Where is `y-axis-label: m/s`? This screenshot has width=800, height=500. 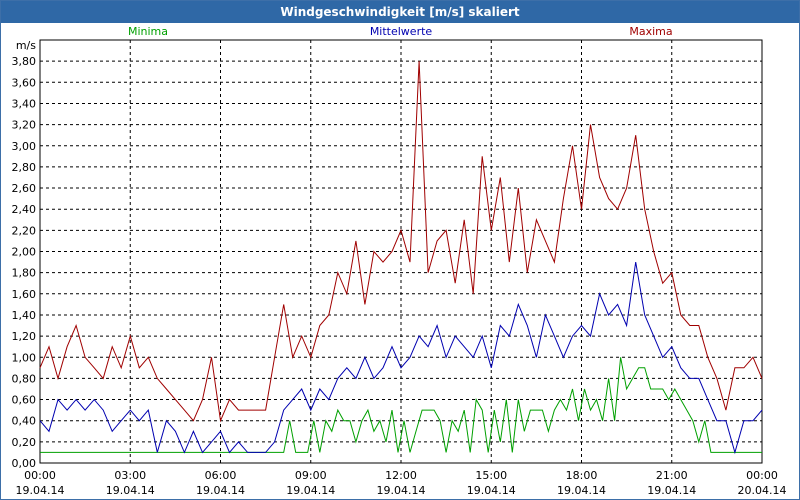 y-axis-label: m/s is located at coordinates (26, 45).